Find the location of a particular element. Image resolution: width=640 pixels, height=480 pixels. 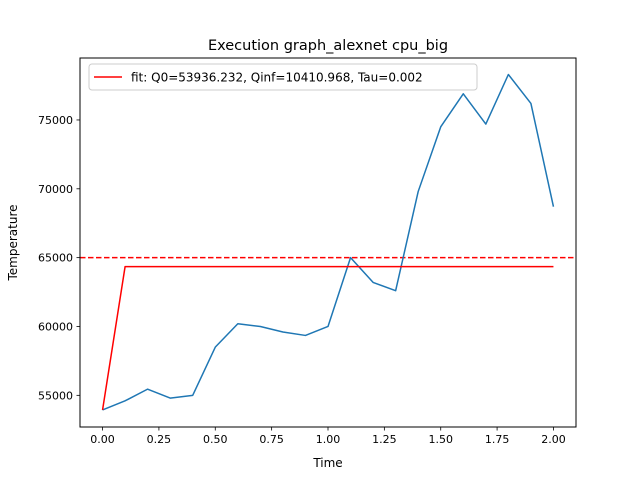

x-tick-label: 1.50 is located at coordinates (440, 439).